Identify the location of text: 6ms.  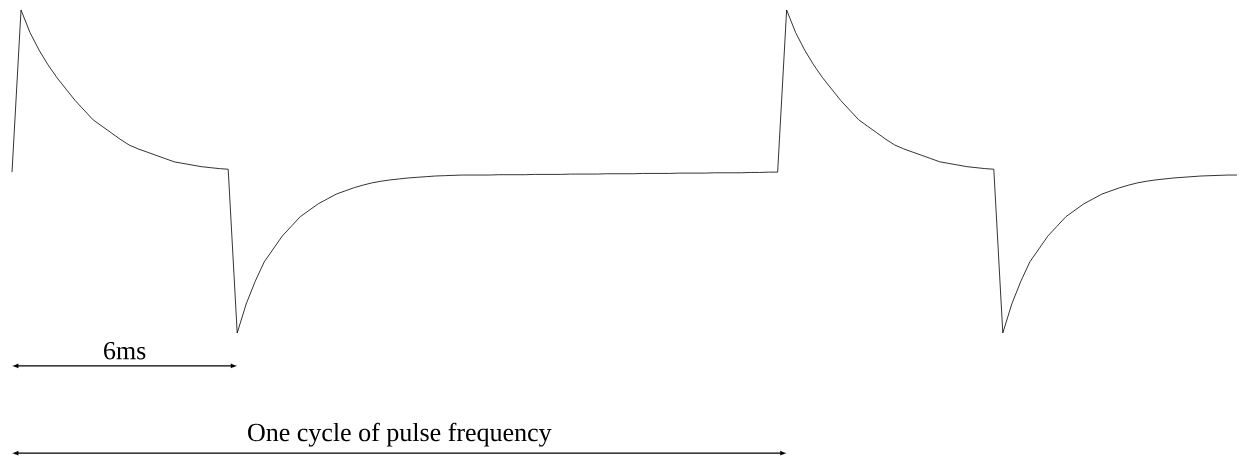
(125, 350).